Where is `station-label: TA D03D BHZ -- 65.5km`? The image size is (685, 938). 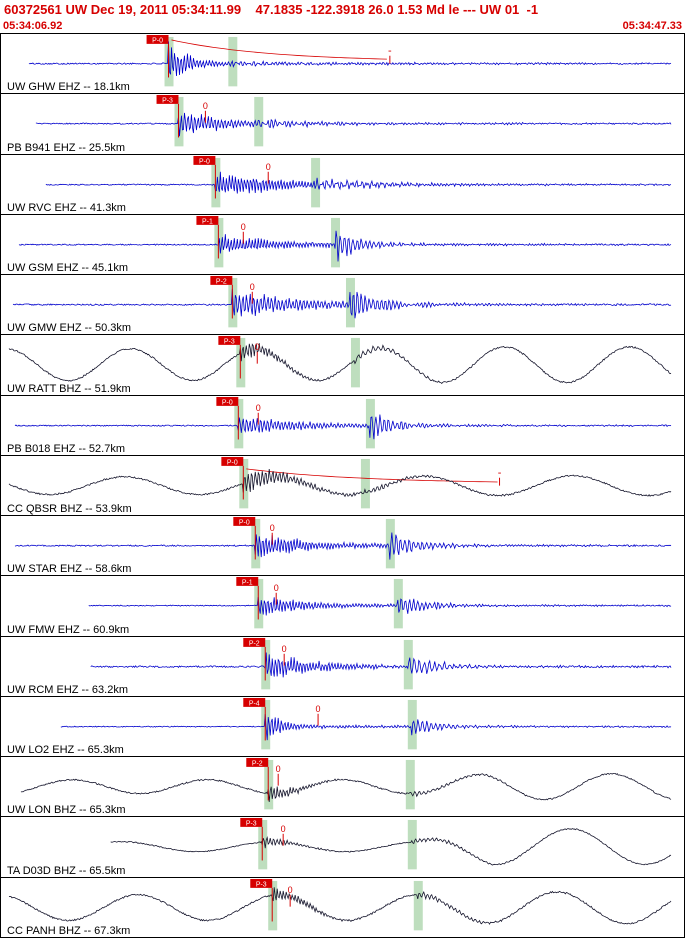 station-label: TA D03D BHZ -- 65.5km is located at coordinates (66, 870).